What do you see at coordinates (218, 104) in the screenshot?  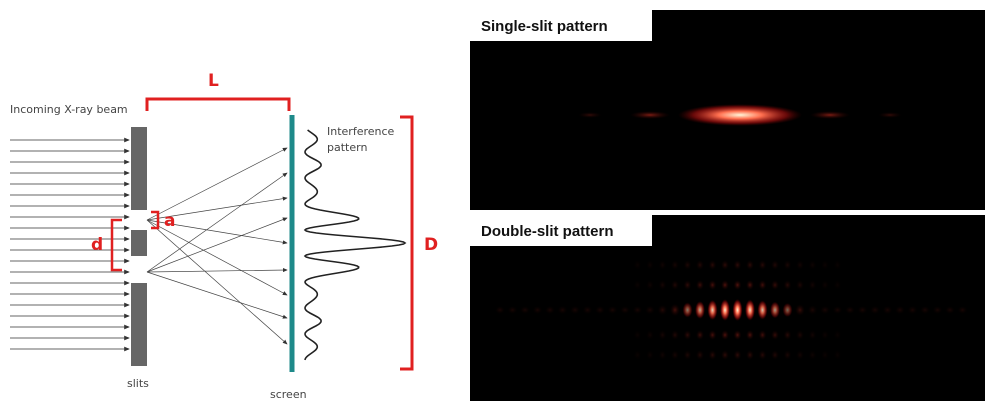 I see `L-bracket` at bounding box center [218, 104].